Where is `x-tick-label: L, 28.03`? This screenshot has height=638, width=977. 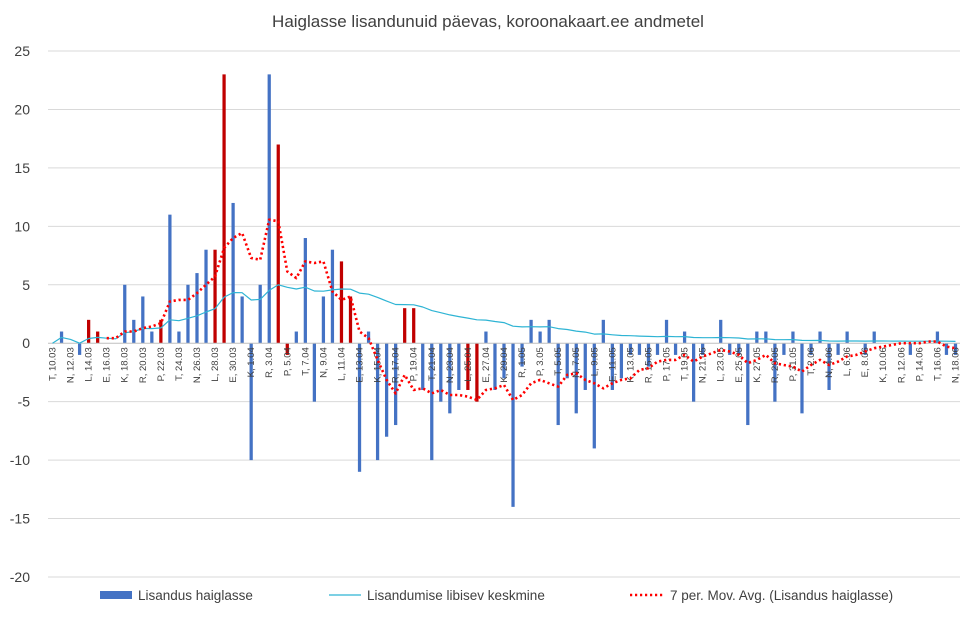 x-tick-label: L, 28.03 is located at coordinates (215, 364).